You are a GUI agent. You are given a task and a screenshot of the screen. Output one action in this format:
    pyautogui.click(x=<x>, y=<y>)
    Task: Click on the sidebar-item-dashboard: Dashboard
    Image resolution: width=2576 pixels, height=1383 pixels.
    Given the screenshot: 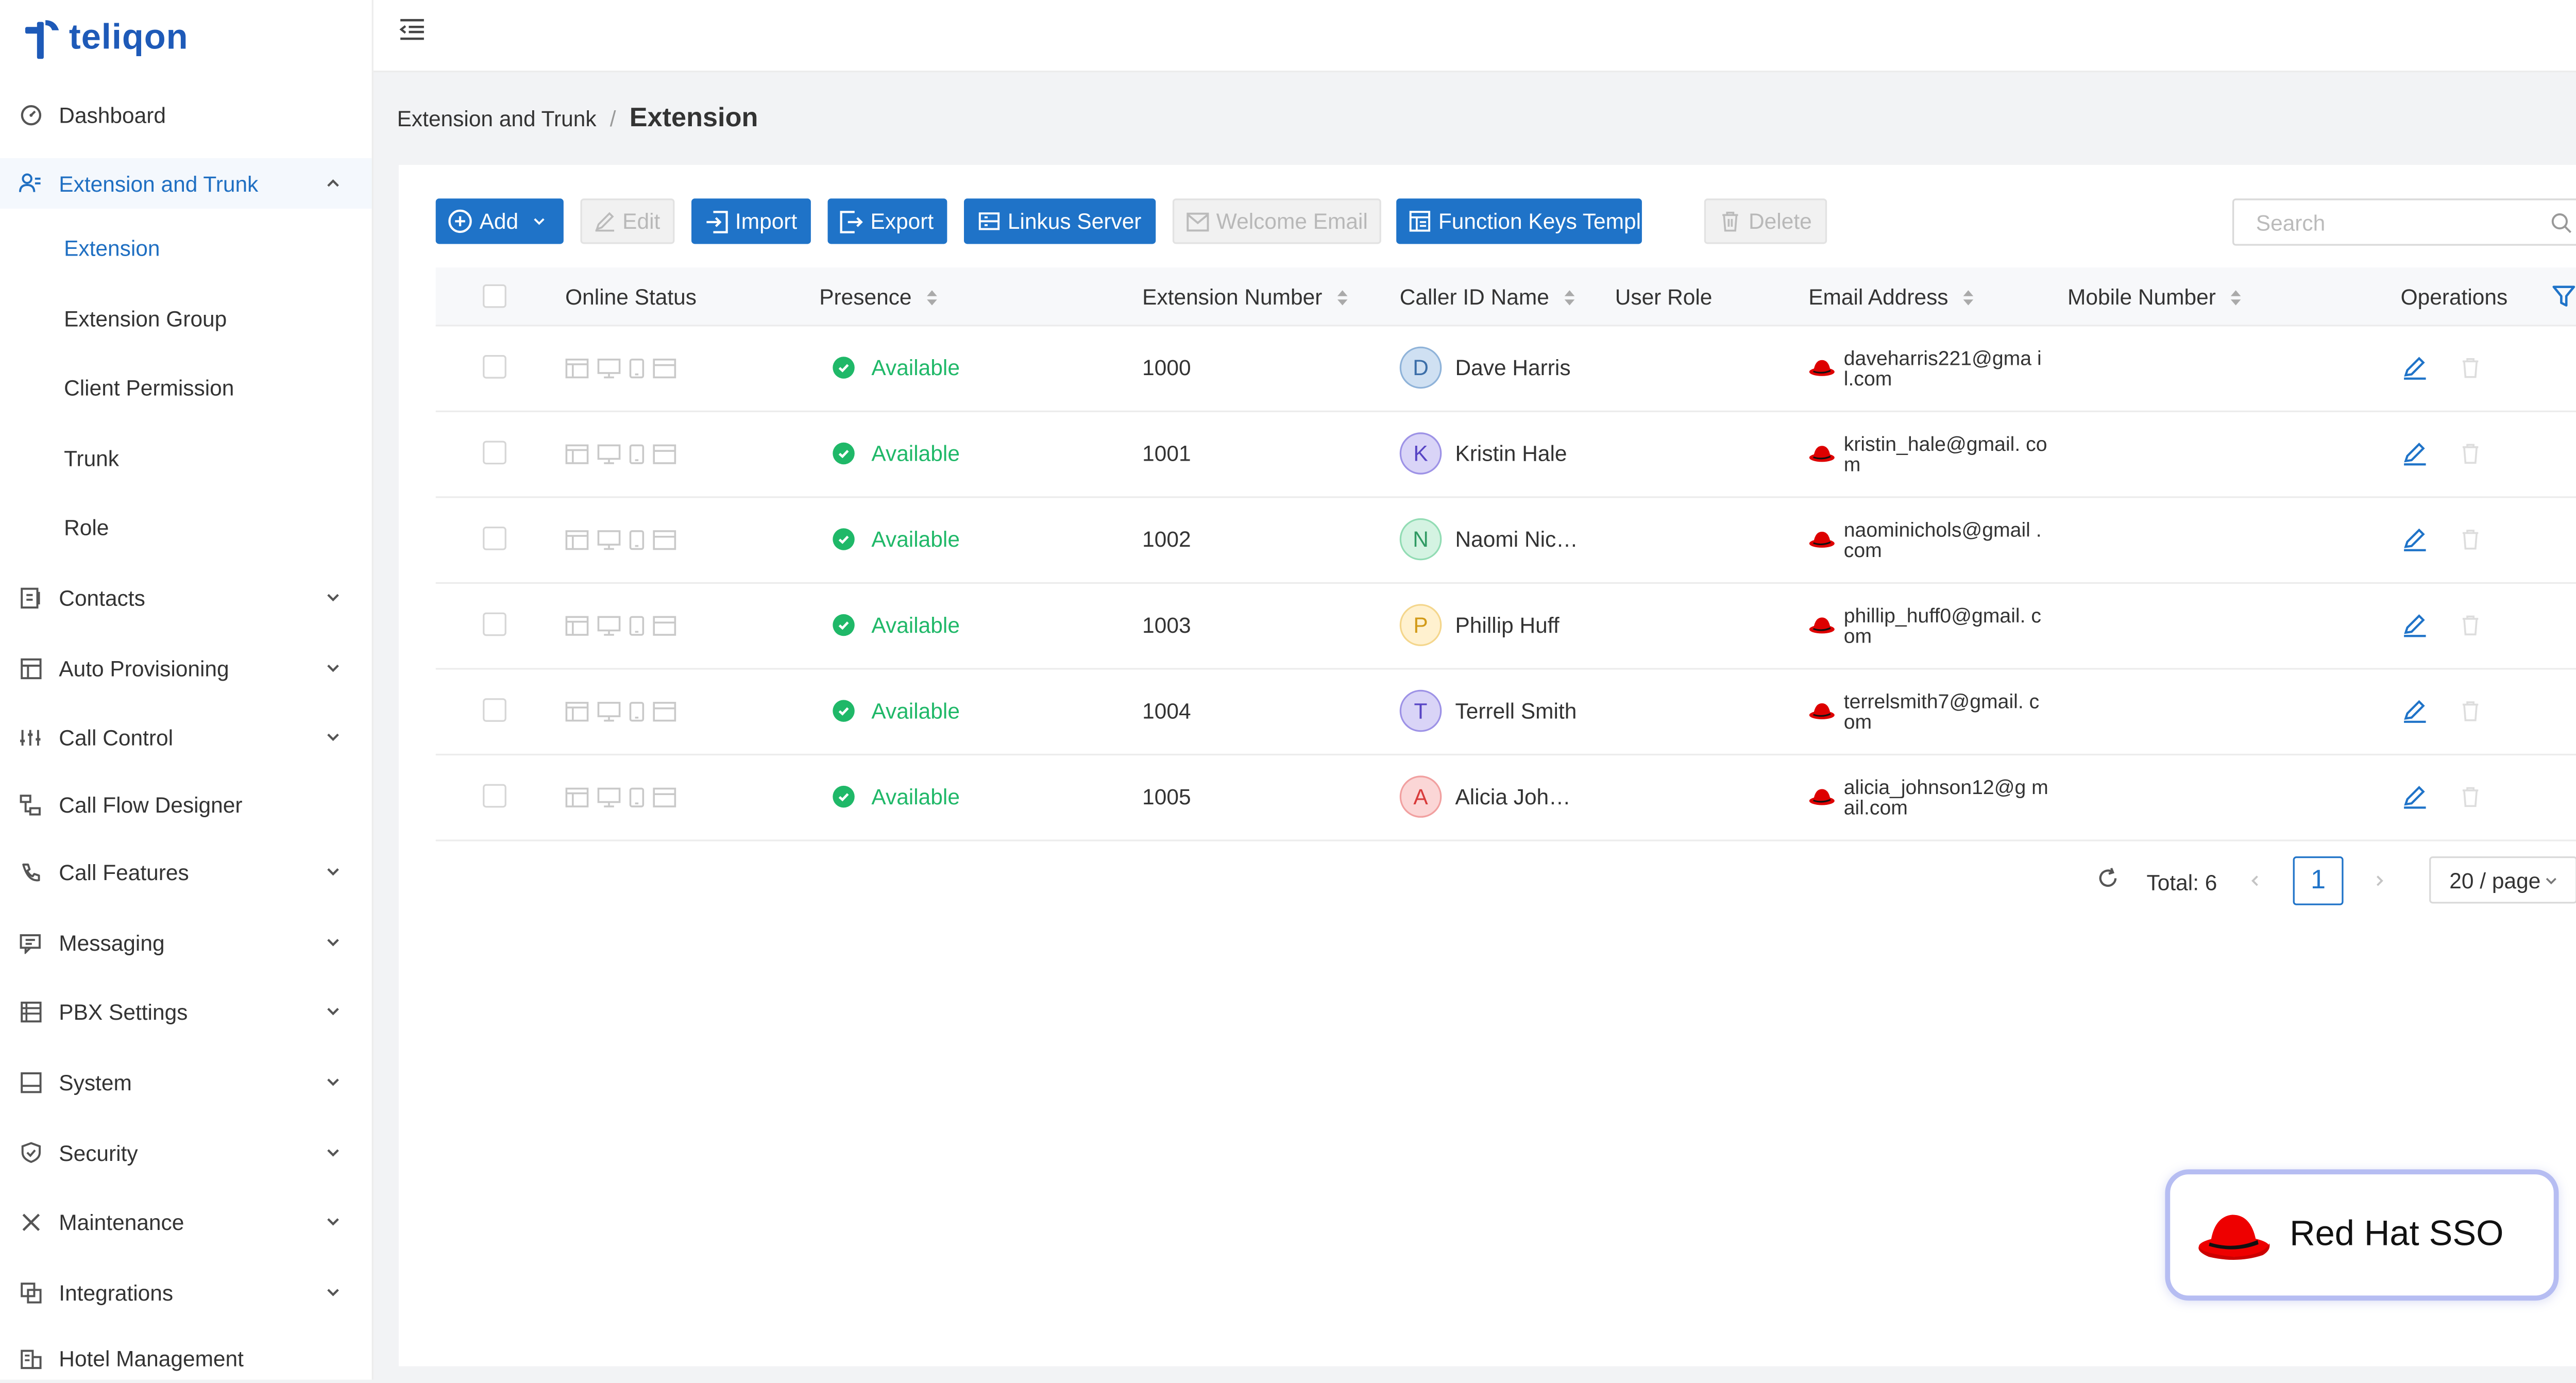 What is the action you would take?
    pyautogui.click(x=186, y=114)
    